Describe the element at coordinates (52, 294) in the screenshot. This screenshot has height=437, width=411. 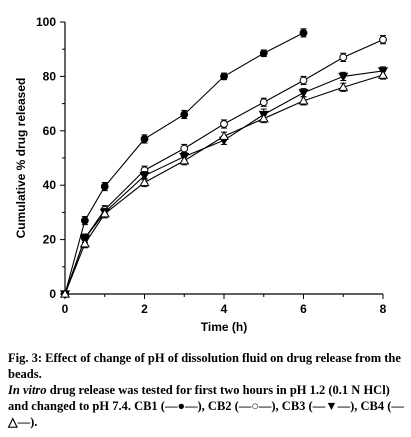
I see `y-tick-label: 0` at that location.